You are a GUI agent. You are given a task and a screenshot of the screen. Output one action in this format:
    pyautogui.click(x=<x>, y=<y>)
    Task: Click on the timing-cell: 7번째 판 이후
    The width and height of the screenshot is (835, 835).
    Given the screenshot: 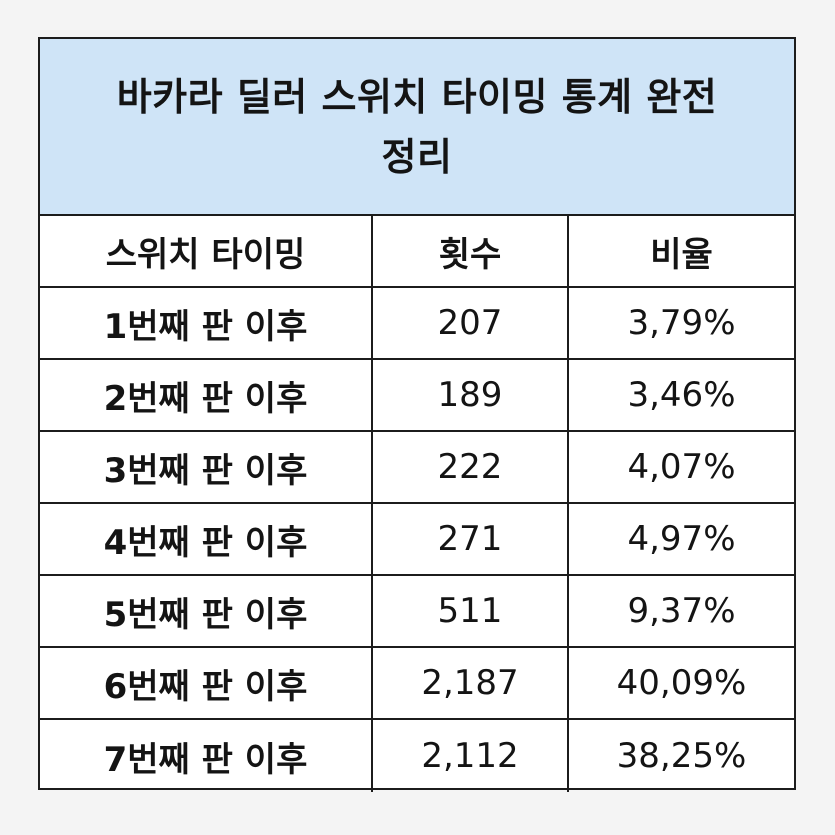 What is the action you would take?
    pyautogui.click(x=206, y=756)
    